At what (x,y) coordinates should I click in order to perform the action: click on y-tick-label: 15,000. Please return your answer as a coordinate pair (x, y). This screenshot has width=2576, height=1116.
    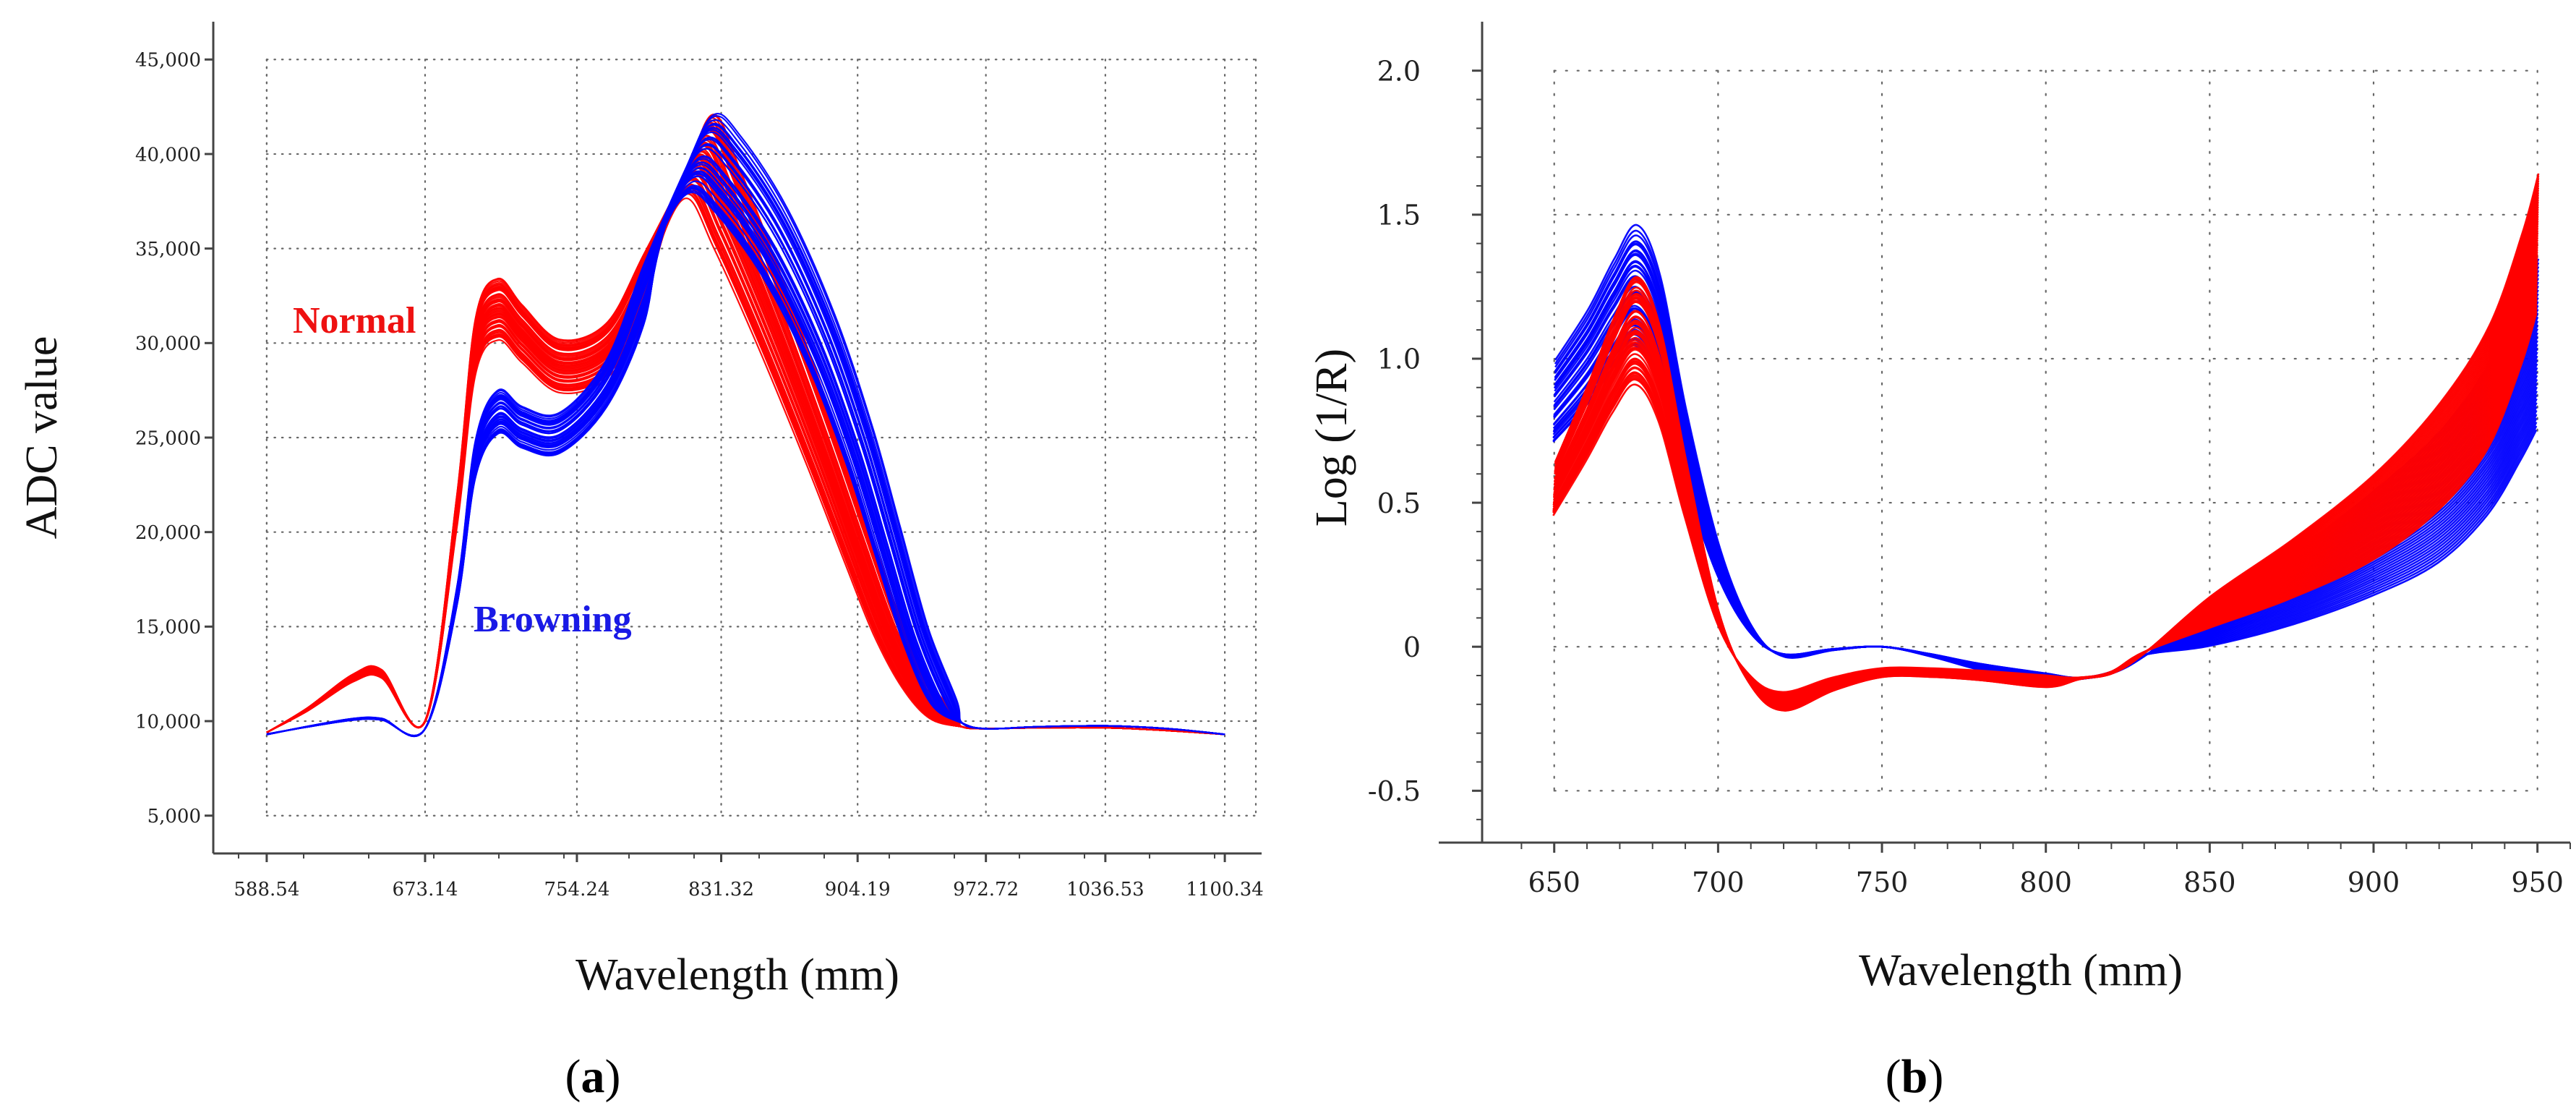
    Looking at the image, I should click on (168, 628).